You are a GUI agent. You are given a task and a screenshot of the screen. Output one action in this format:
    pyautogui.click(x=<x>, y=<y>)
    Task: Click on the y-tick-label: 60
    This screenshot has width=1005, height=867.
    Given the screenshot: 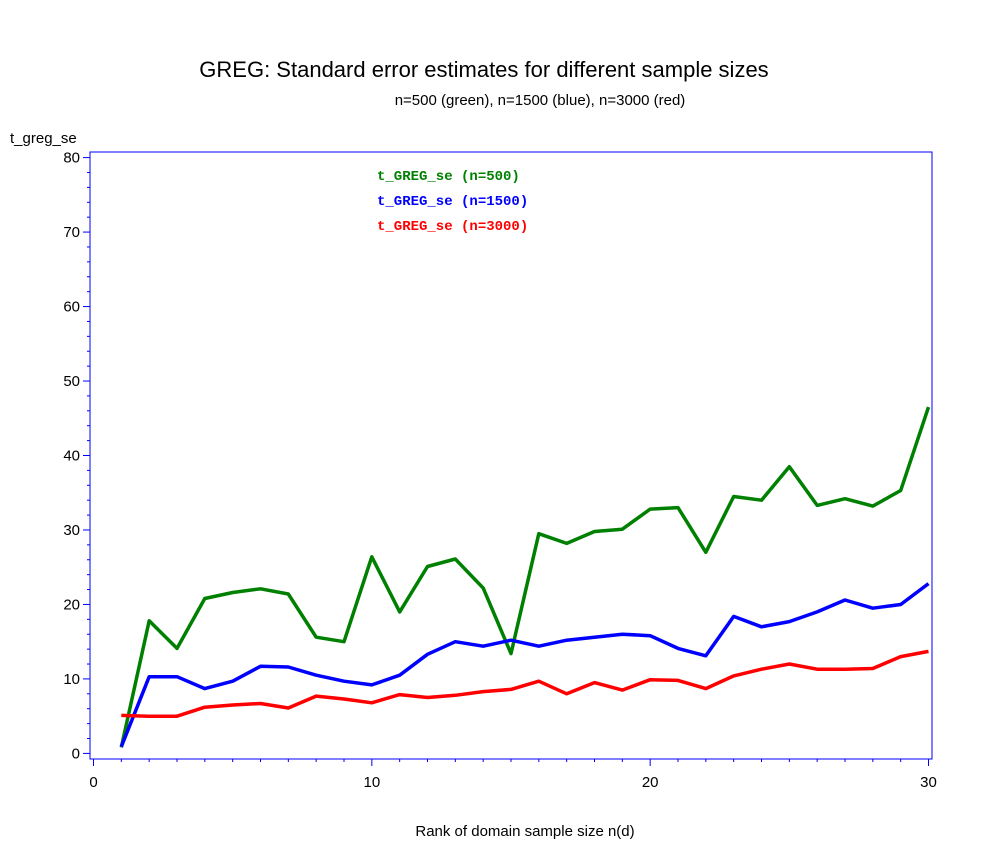 What is the action you would take?
    pyautogui.click(x=71, y=307)
    